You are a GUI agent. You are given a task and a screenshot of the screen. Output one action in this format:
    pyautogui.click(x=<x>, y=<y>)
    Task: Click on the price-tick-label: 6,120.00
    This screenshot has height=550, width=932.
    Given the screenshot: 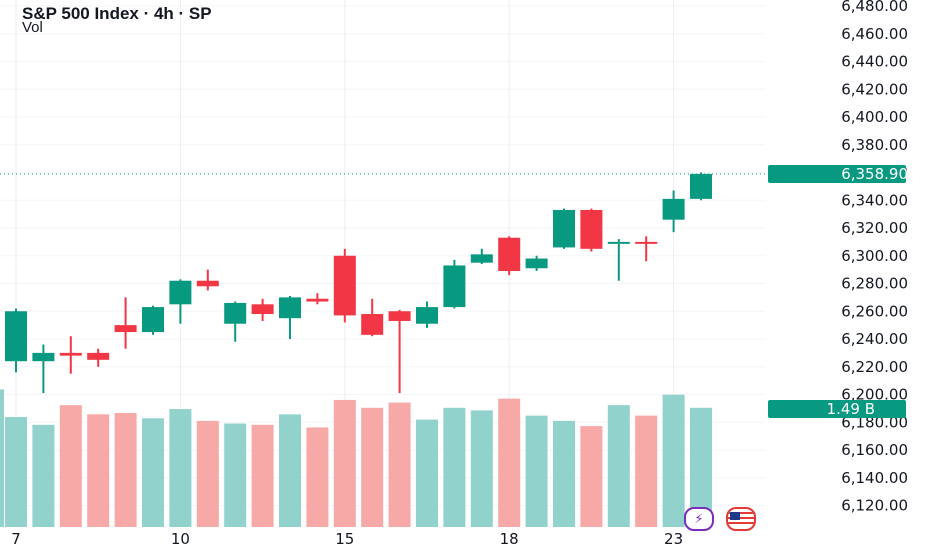 What is the action you would take?
    pyautogui.click(x=874, y=506)
    